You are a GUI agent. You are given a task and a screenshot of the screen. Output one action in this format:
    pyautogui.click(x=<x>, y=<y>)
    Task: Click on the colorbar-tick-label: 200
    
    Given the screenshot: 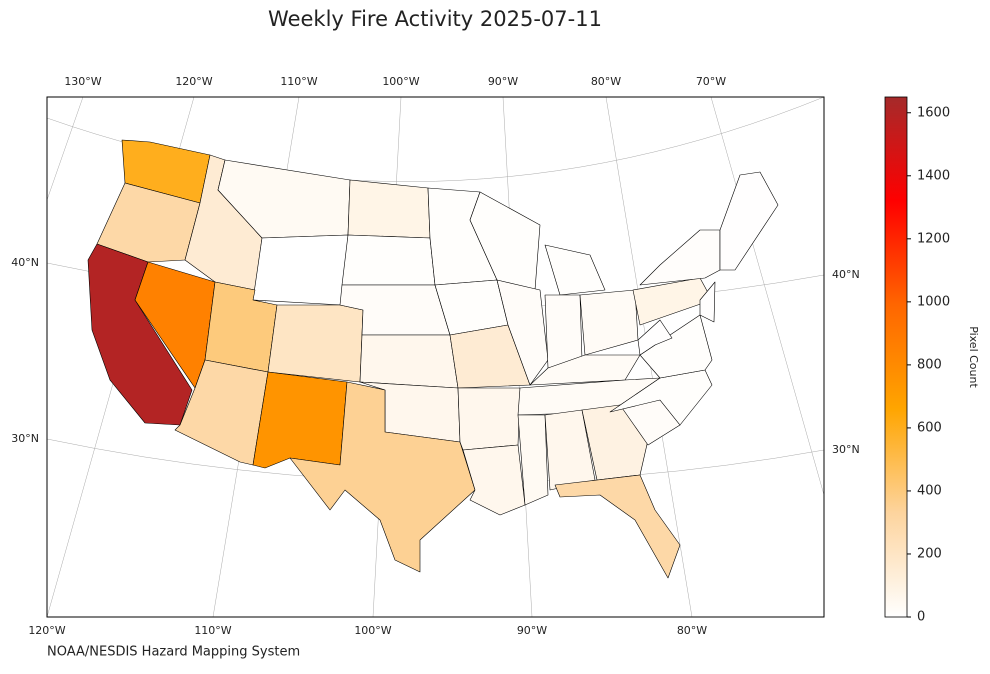 What is the action you would take?
    pyautogui.click(x=929, y=553)
    